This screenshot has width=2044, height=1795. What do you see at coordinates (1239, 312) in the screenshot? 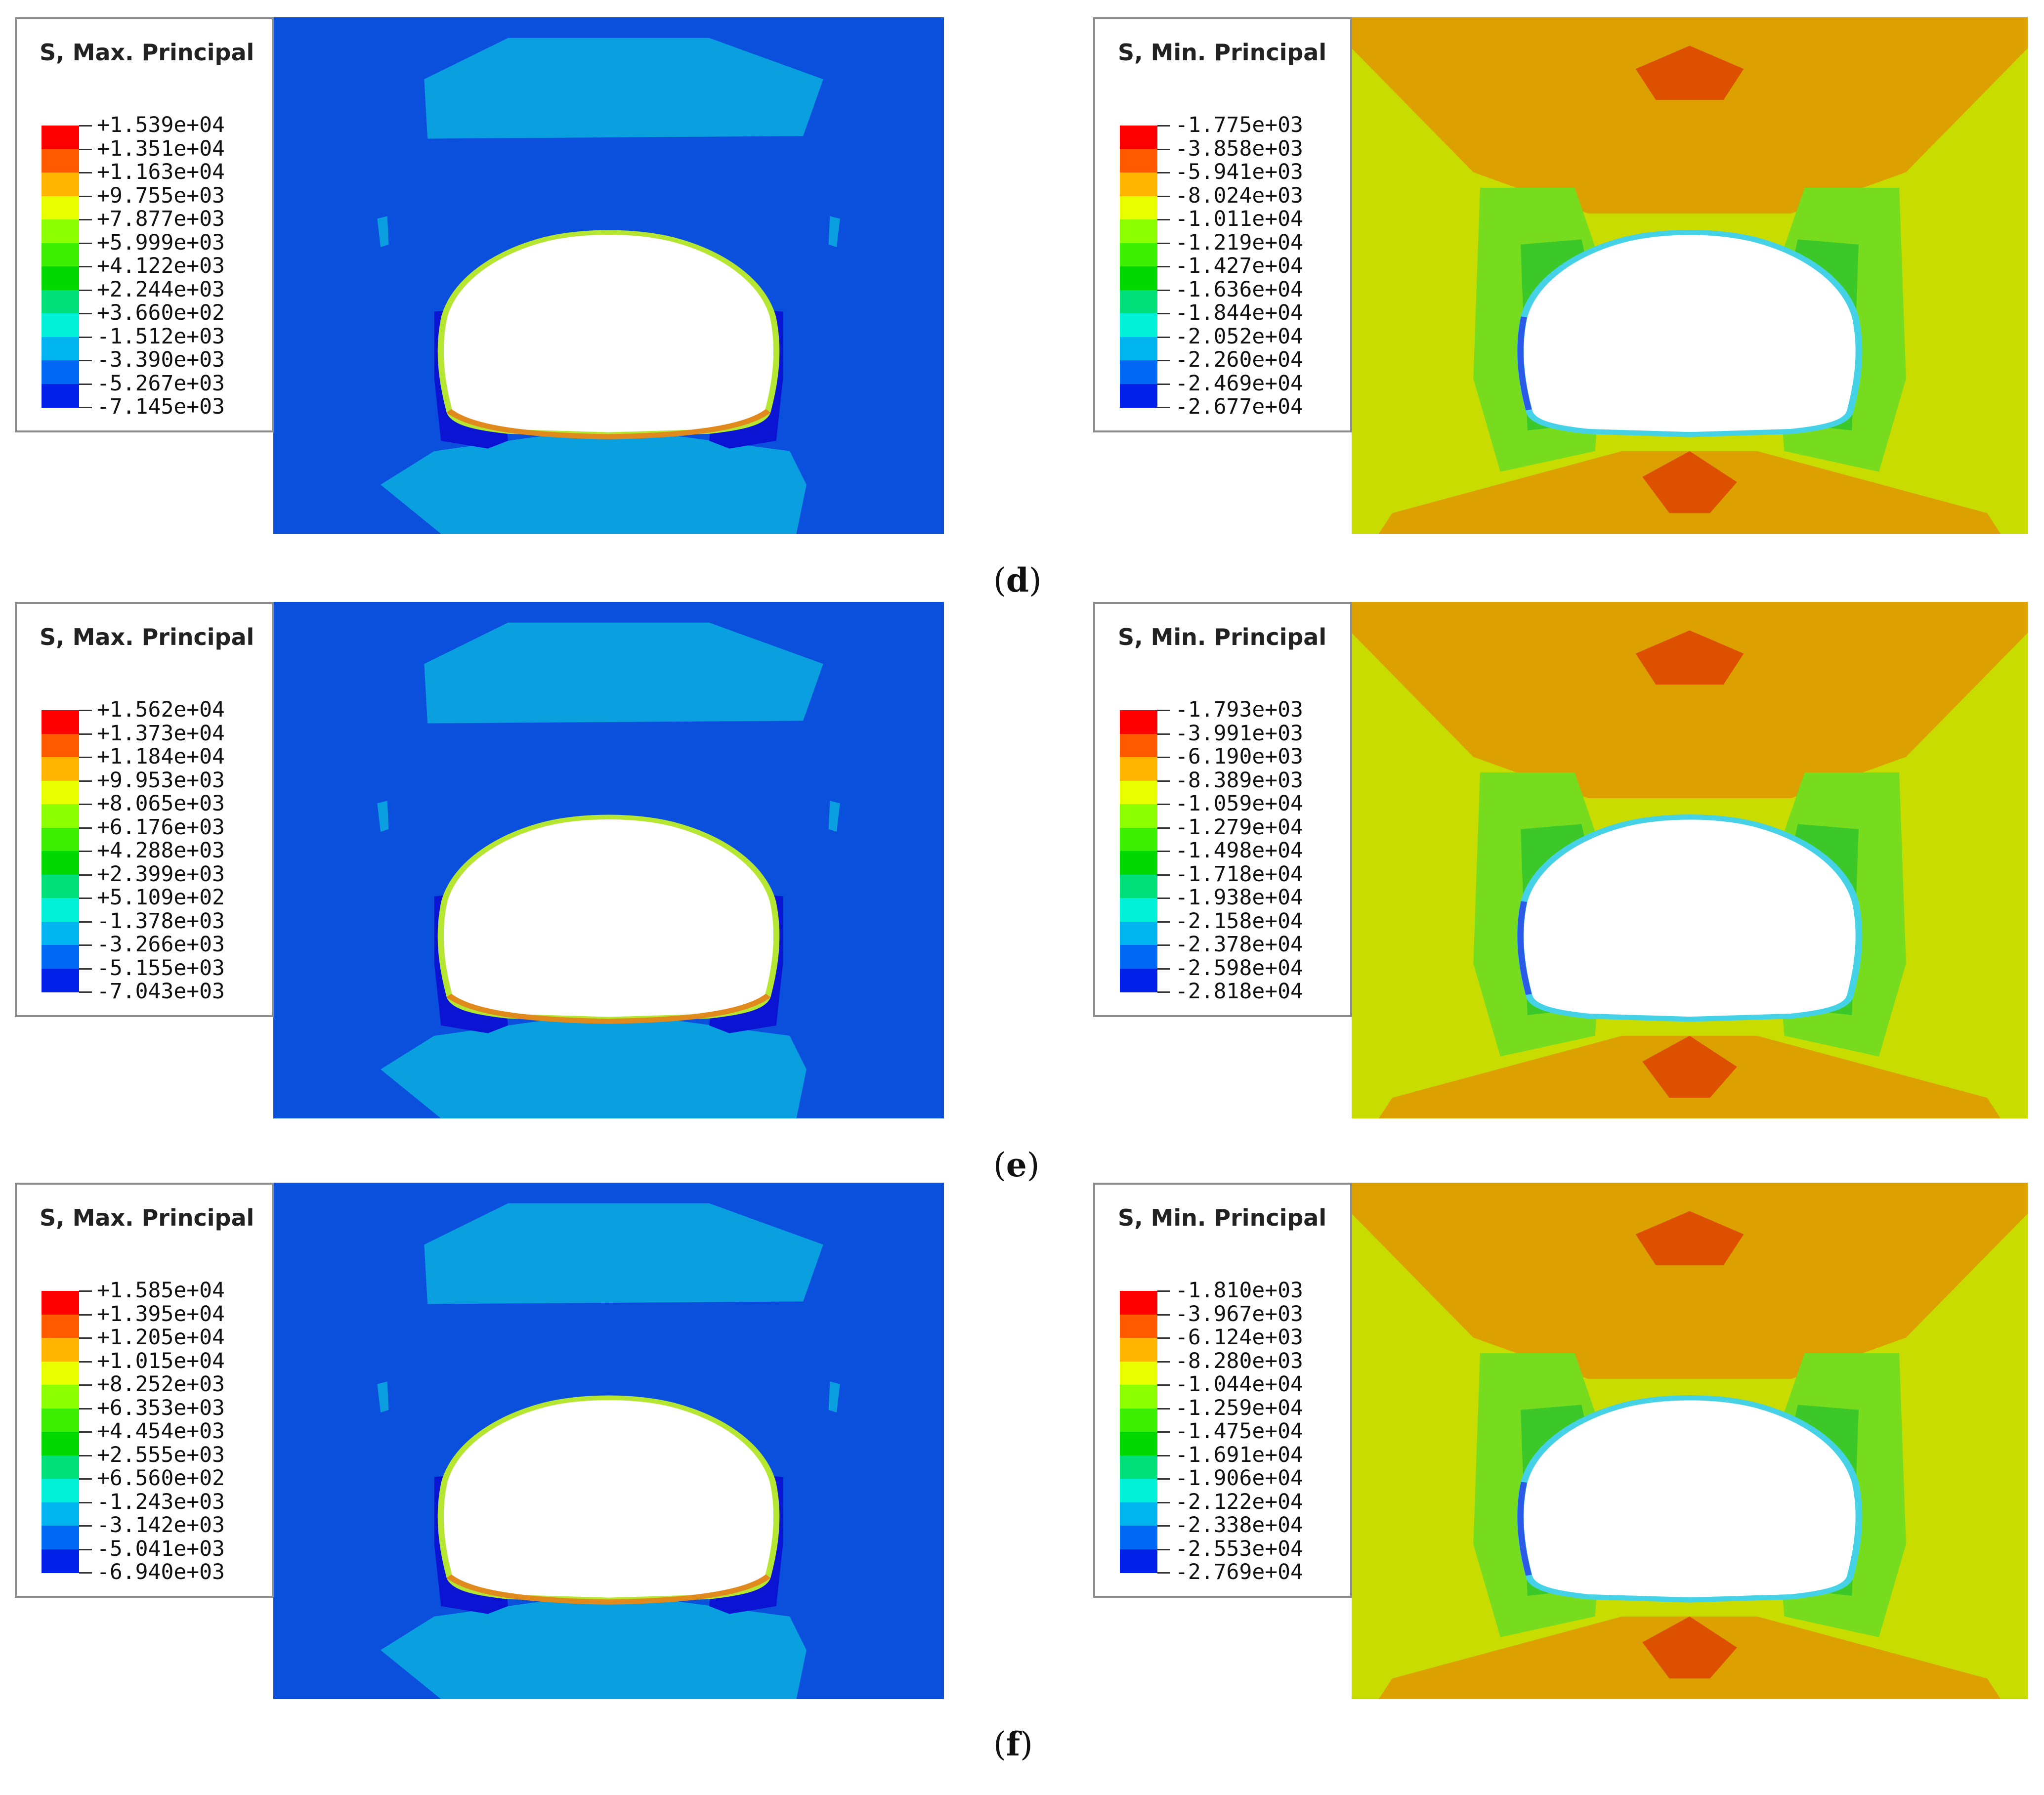
I see `legend-value: -1.844e+04` at bounding box center [1239, 312].